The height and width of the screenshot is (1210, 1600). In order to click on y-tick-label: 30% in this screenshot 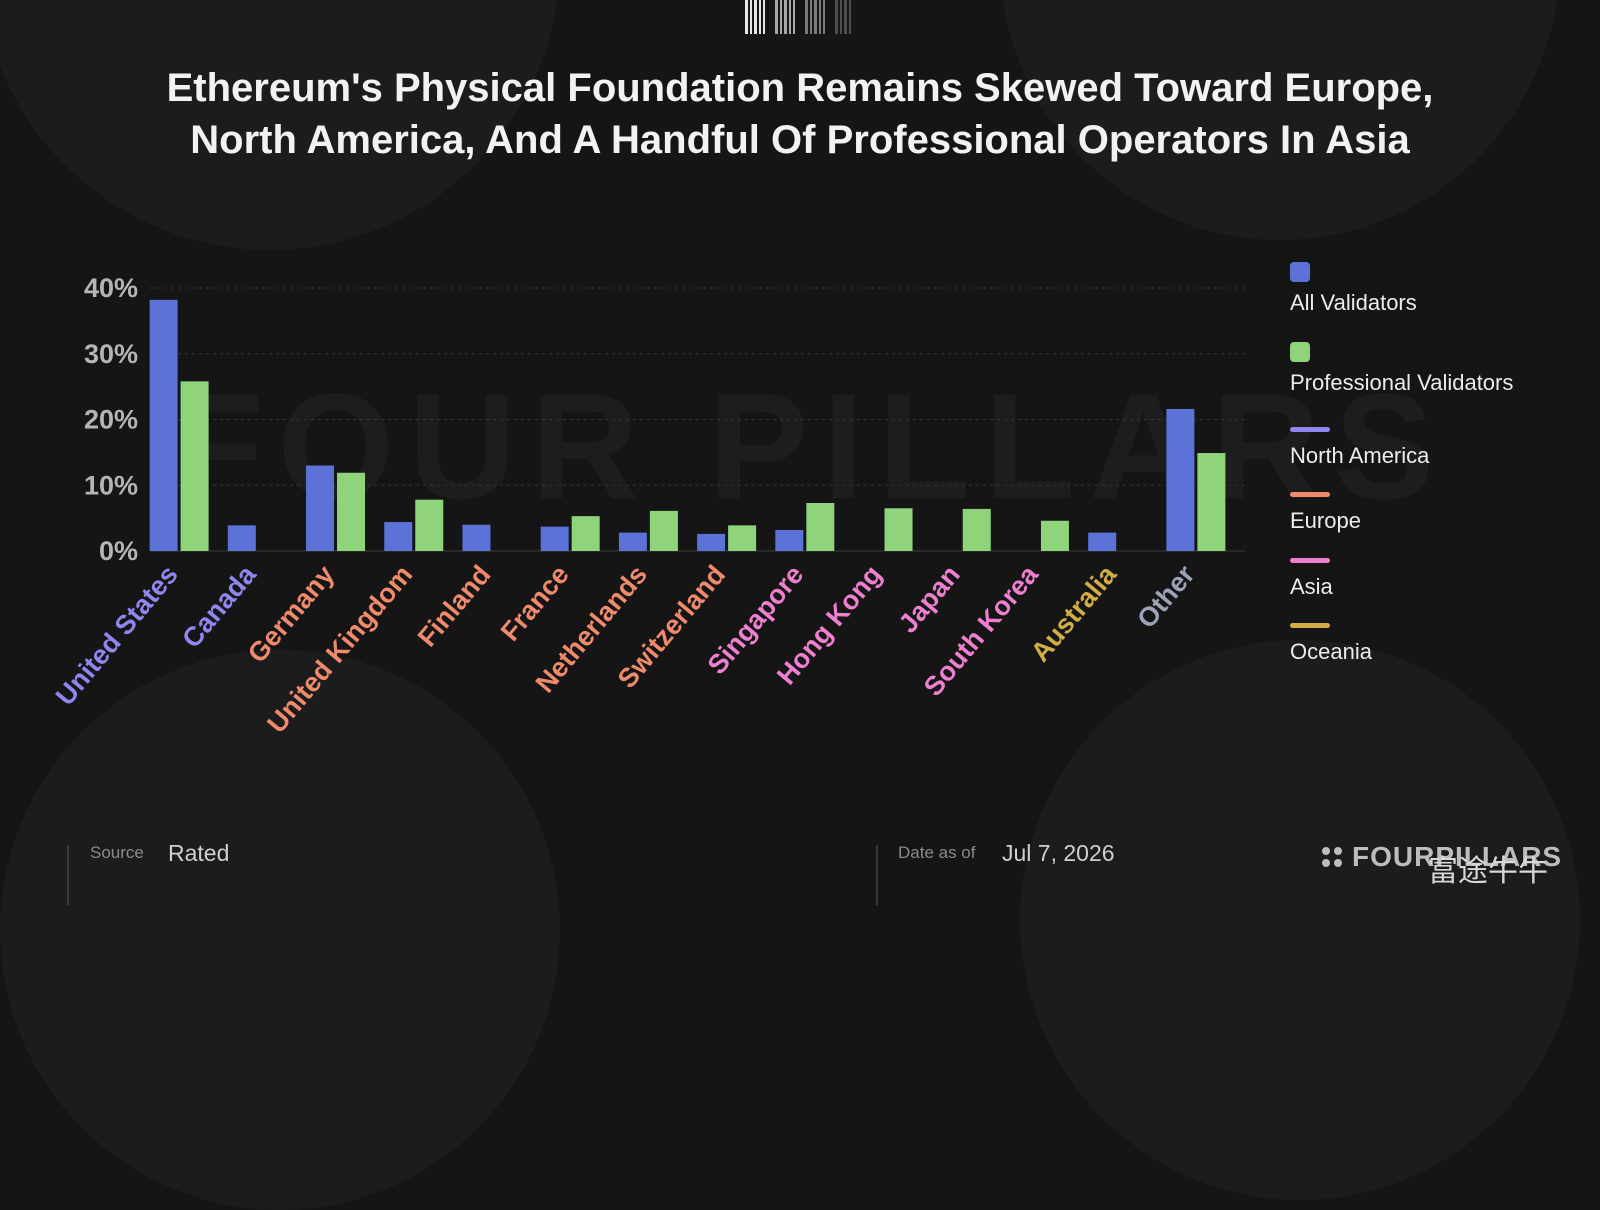, I will do `click(111, 354)`.